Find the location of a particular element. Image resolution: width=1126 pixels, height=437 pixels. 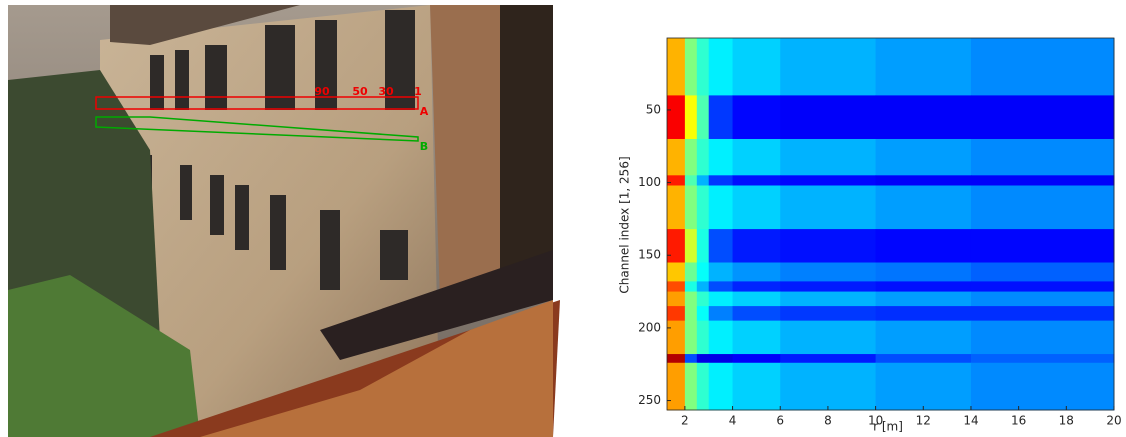

x-axis-label: r [m] is located at coordinates (888, 427).